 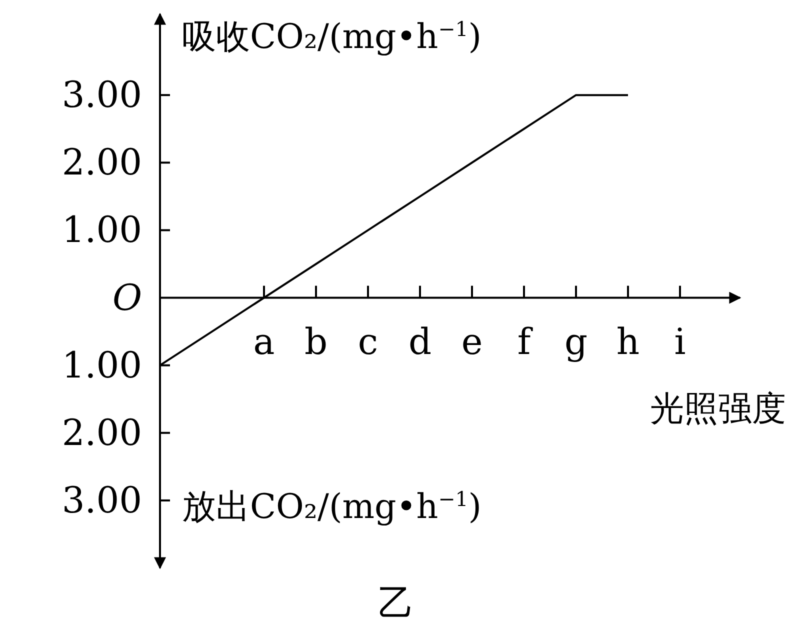 What do you see at coordinates (472, 342) in the screenshot?
I see `x-tick: e` at bounding box center [472, 342].